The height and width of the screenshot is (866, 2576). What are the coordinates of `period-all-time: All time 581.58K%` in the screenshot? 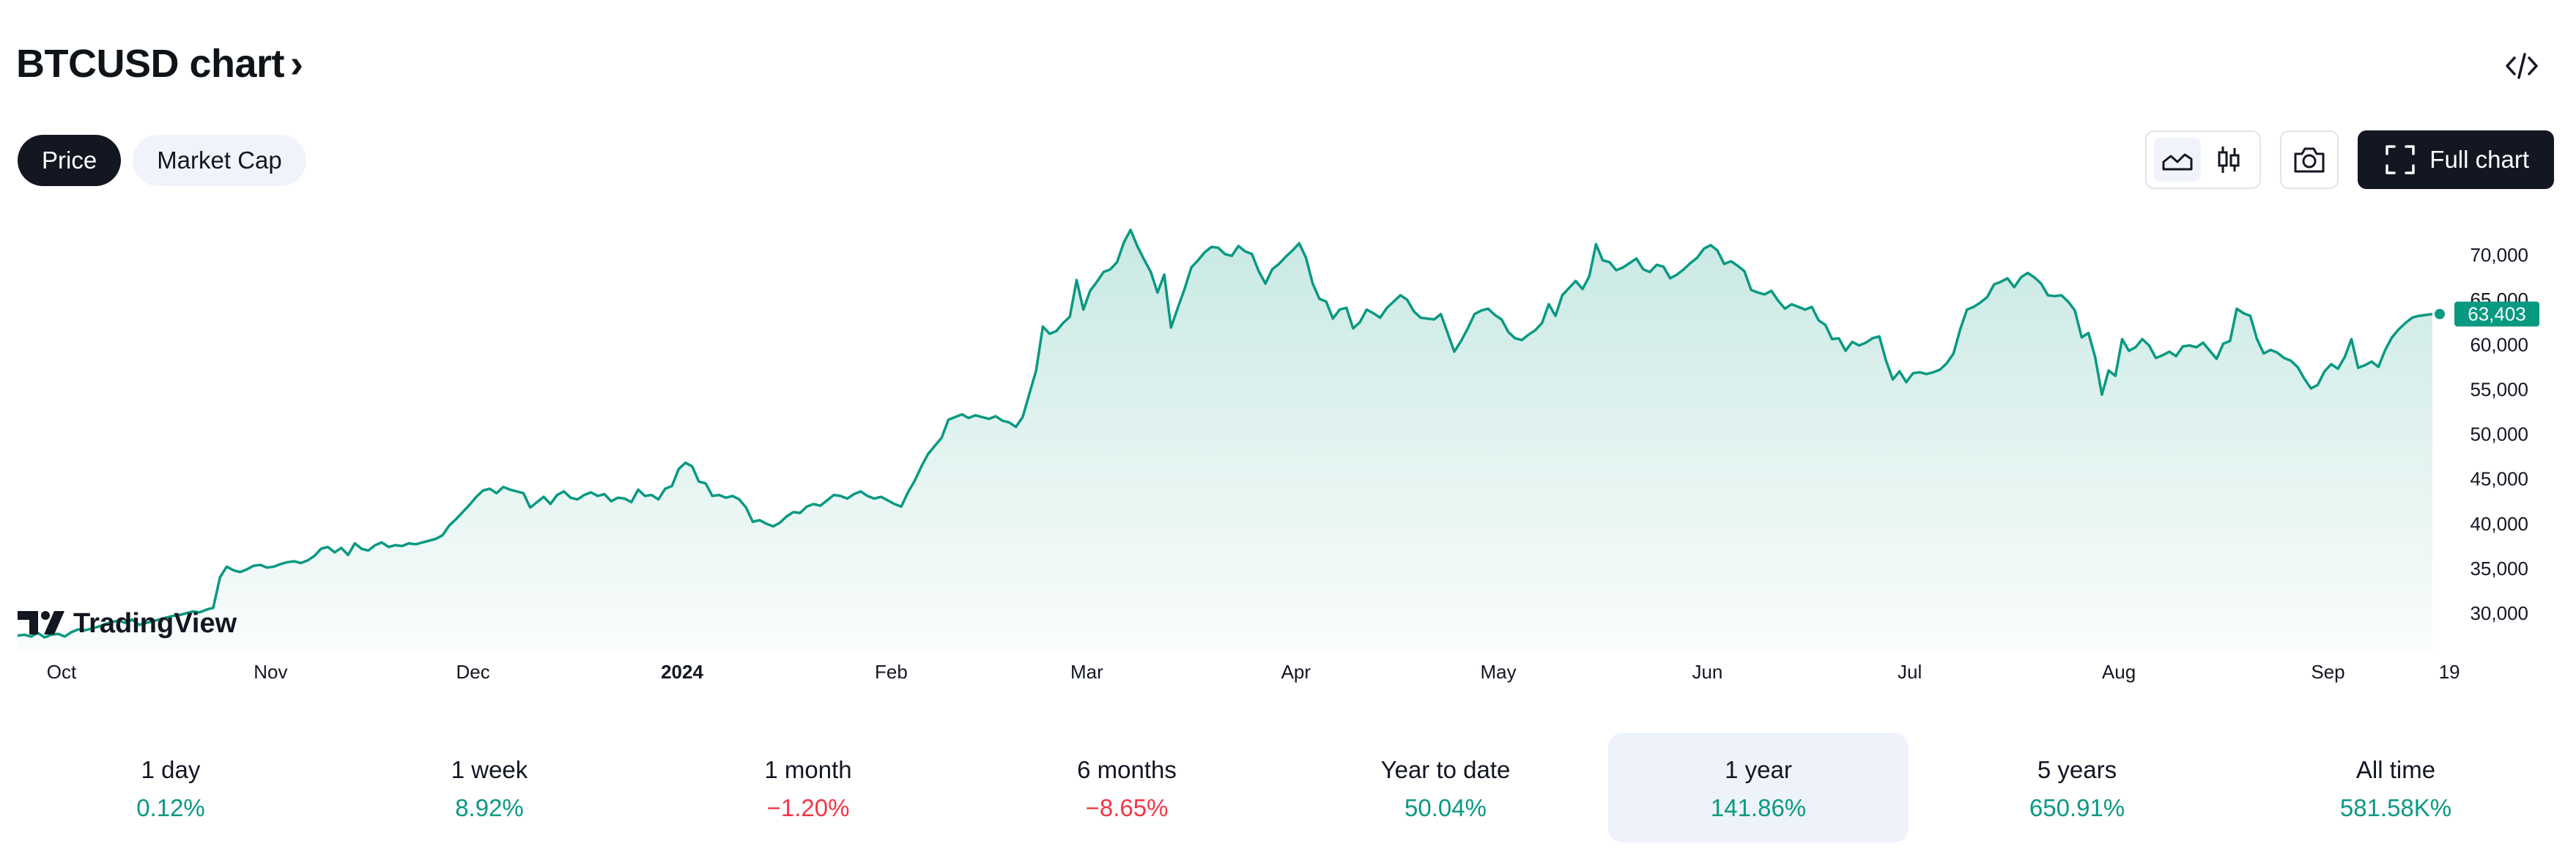 It's located at (2396, 788).